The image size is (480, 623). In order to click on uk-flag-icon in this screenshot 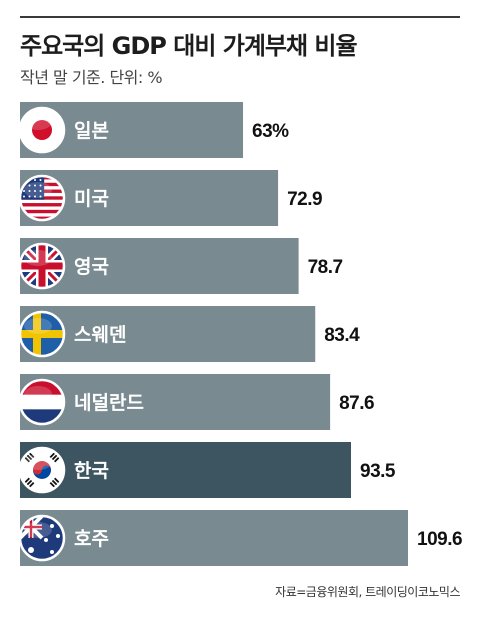, I will do `click(42, 266)`.